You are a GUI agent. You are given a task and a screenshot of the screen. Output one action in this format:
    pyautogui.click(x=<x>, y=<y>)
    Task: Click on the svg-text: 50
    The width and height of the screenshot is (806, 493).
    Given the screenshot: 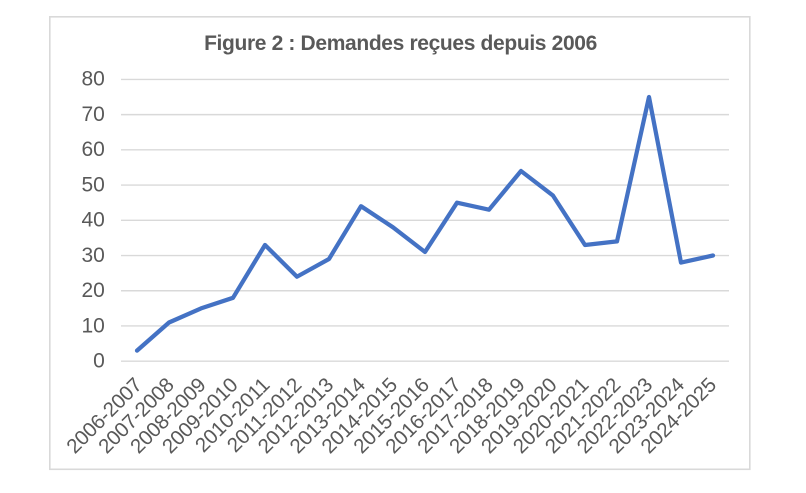 What is the action you would take?
    pyautogui.click(x=92, y=184)
    